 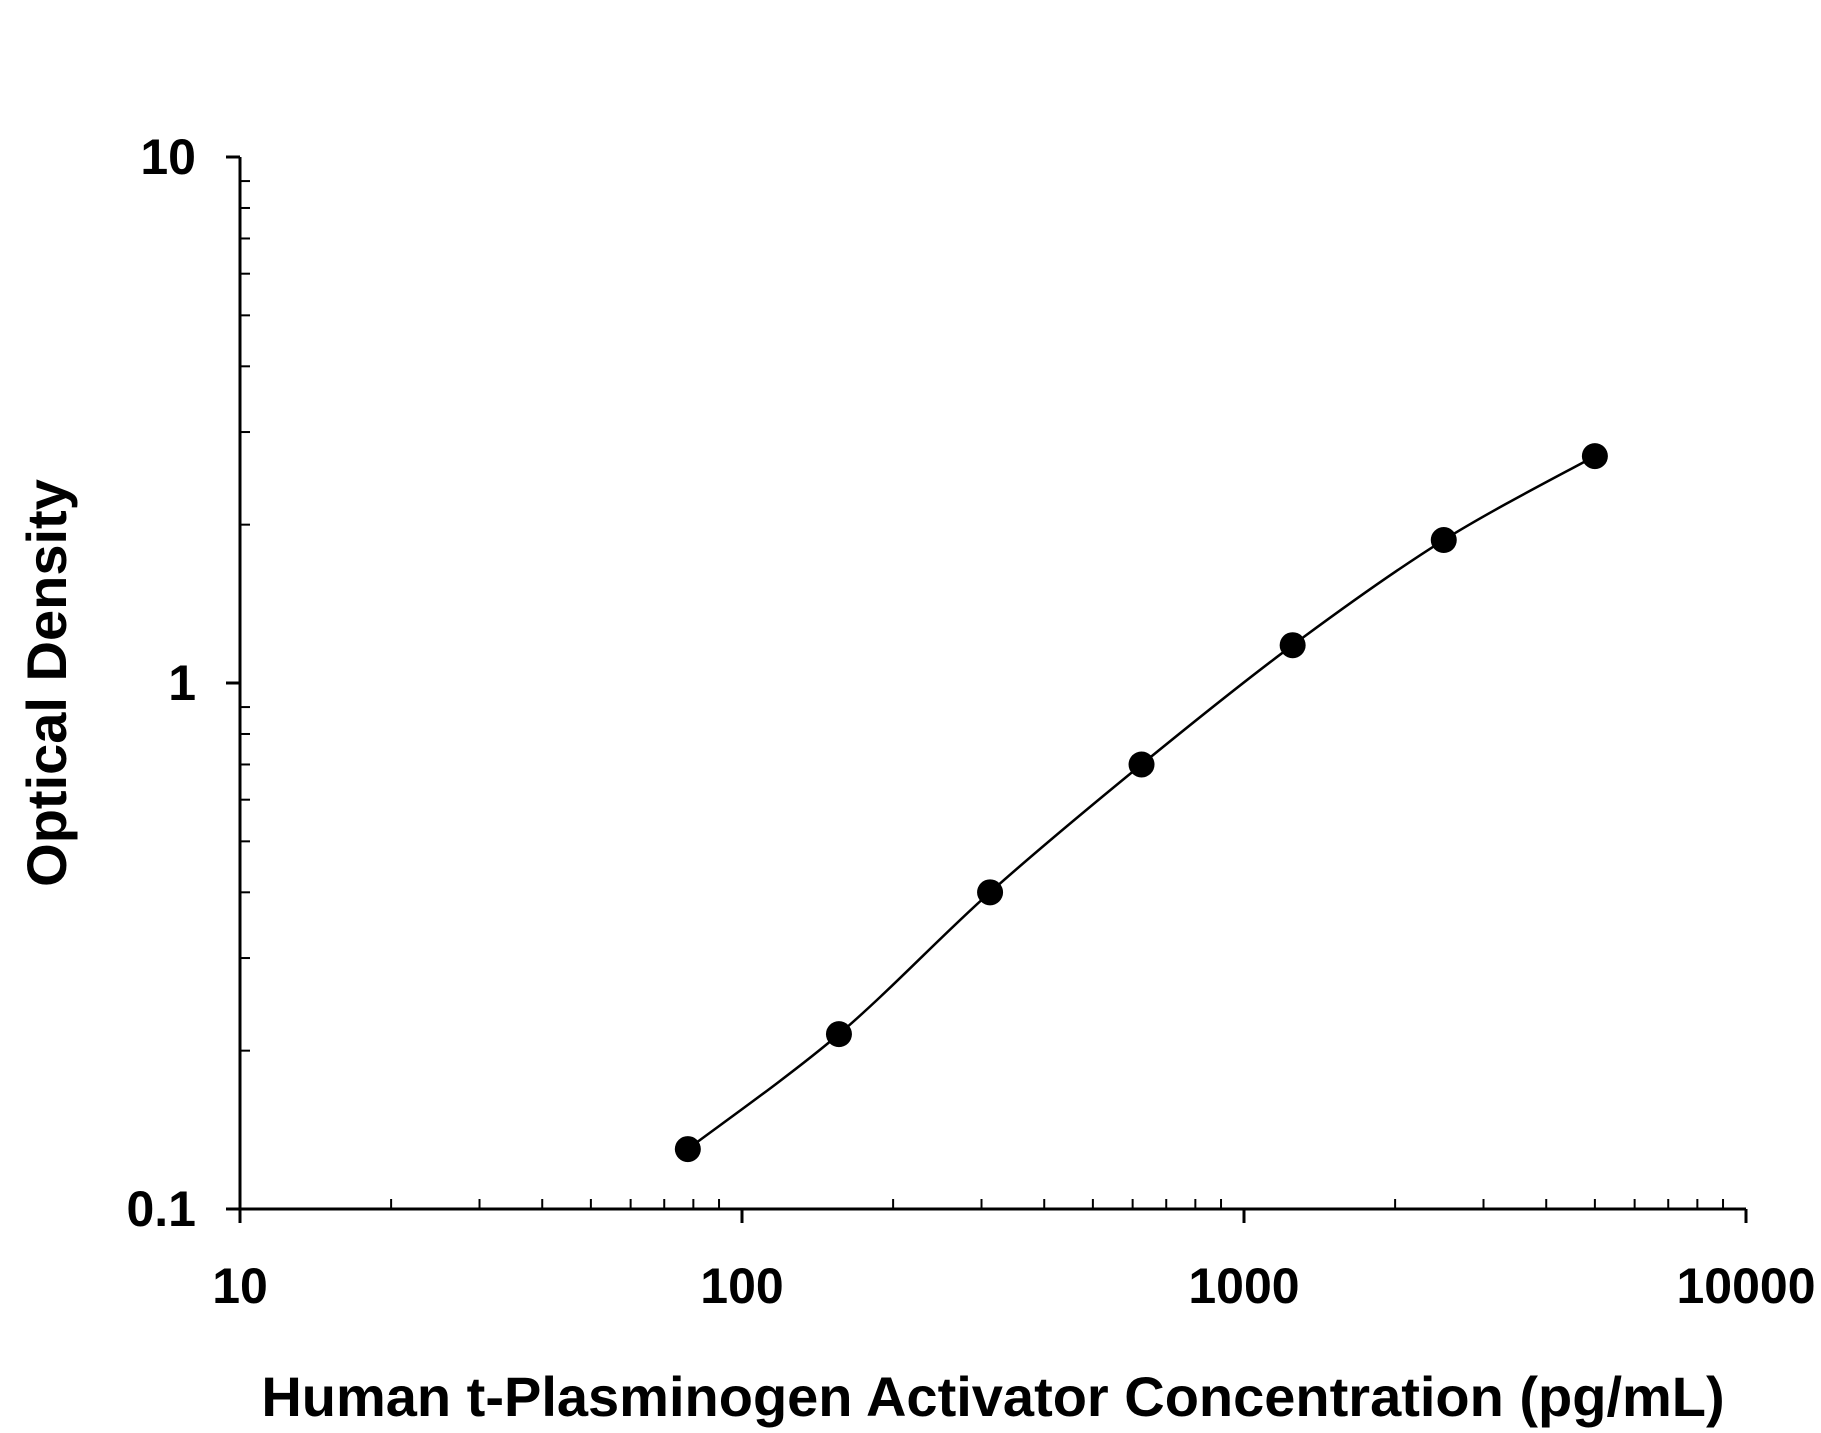 I want to click on y-axis-title: Optical Density, so click(x=46, y=683).